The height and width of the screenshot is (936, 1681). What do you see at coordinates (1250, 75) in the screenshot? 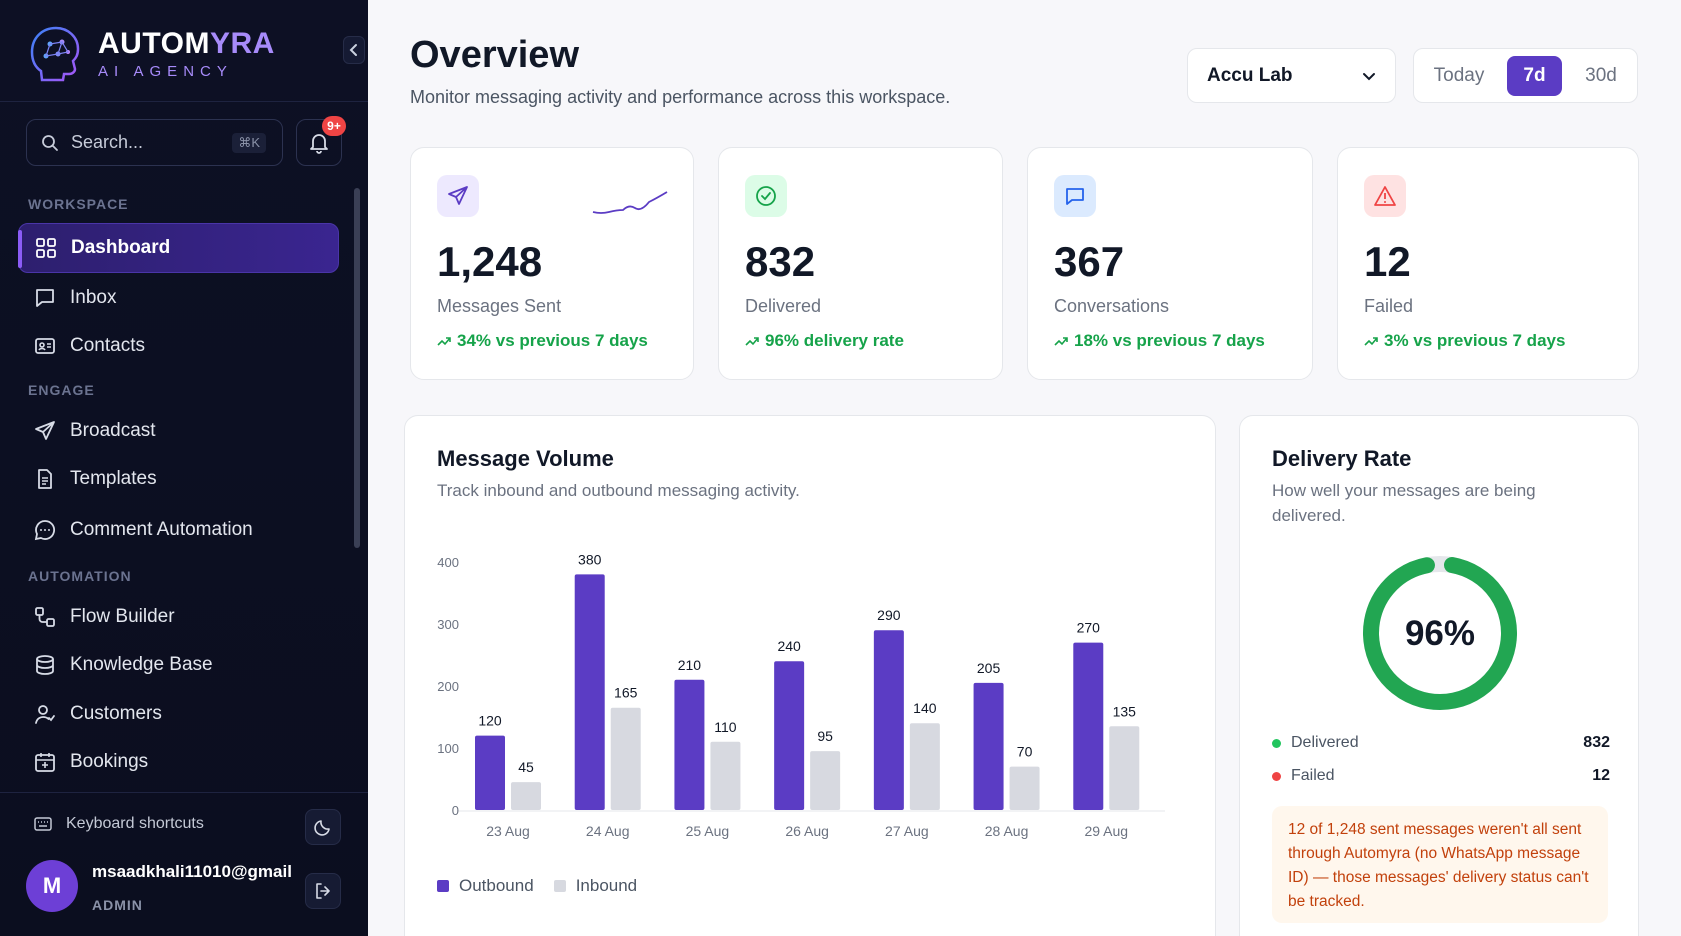
I see `workspace-select-value: Accu Lab` at bounding box center [1250, 75].